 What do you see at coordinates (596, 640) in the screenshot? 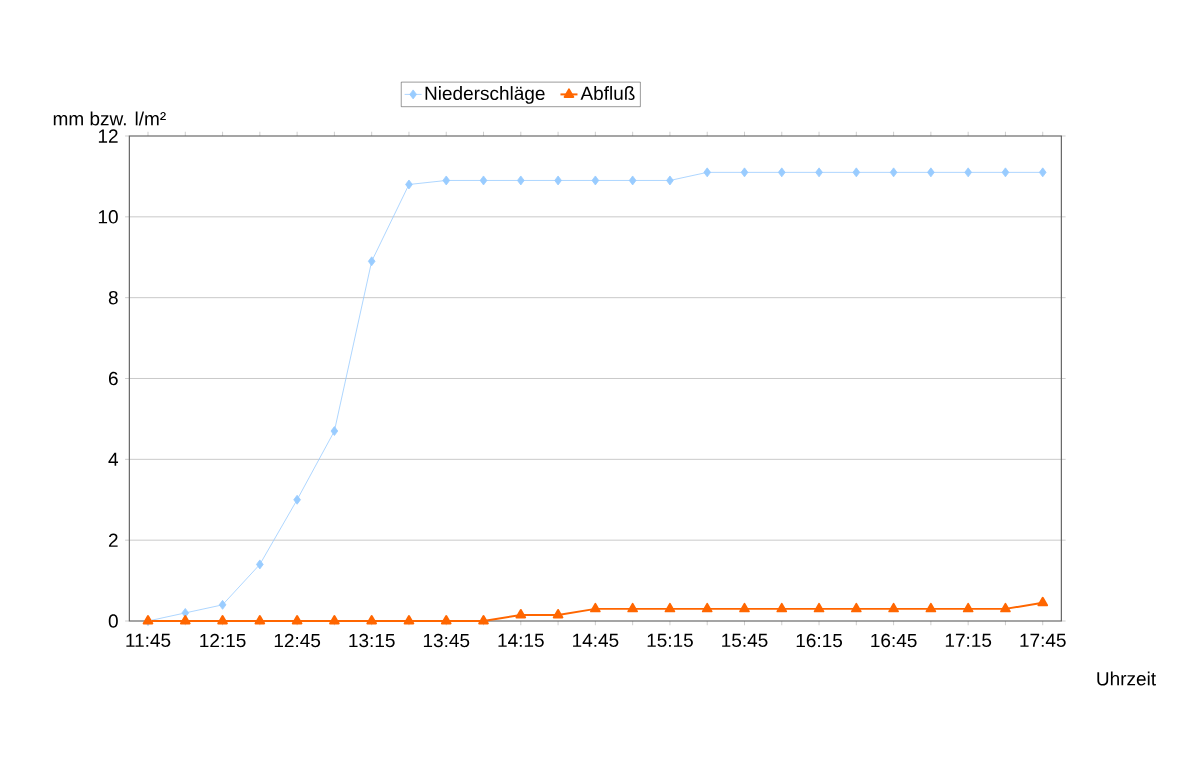
I see `x-tick-label: 14:45` at bounding box center [596, 640].